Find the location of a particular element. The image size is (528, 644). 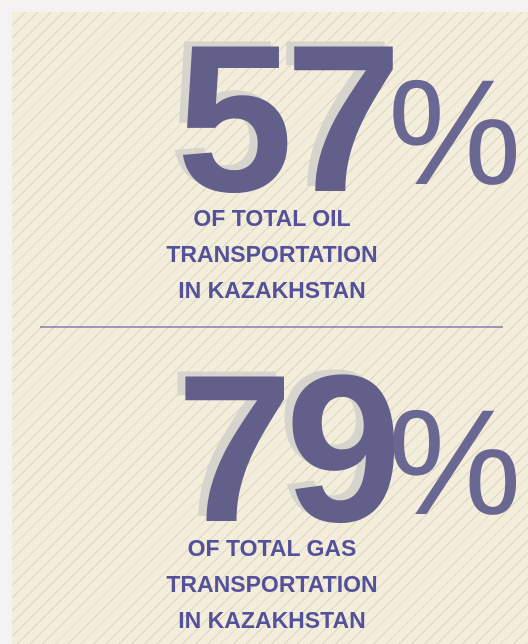

stat-label: OF TOTAL OIL is located at coordinates (271, 218).